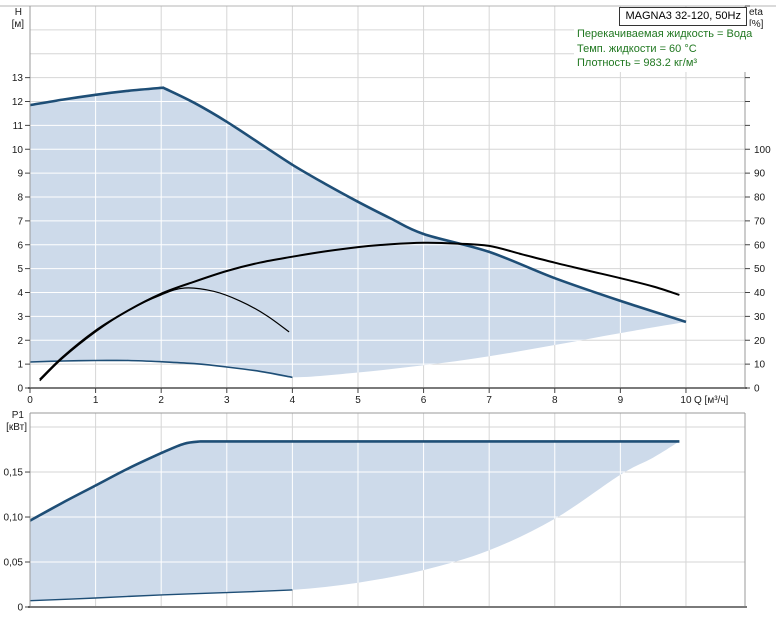  I want to click on eta-tick-label: 40, so click(760, 293).